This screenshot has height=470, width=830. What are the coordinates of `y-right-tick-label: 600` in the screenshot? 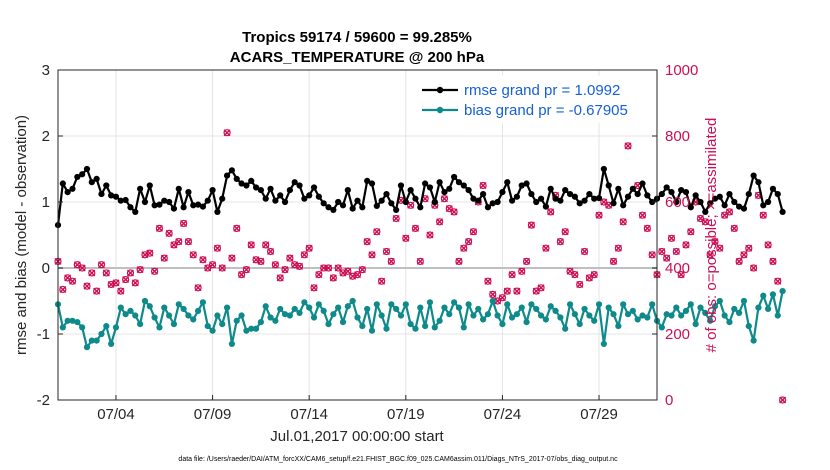 It's located at (677, 202).